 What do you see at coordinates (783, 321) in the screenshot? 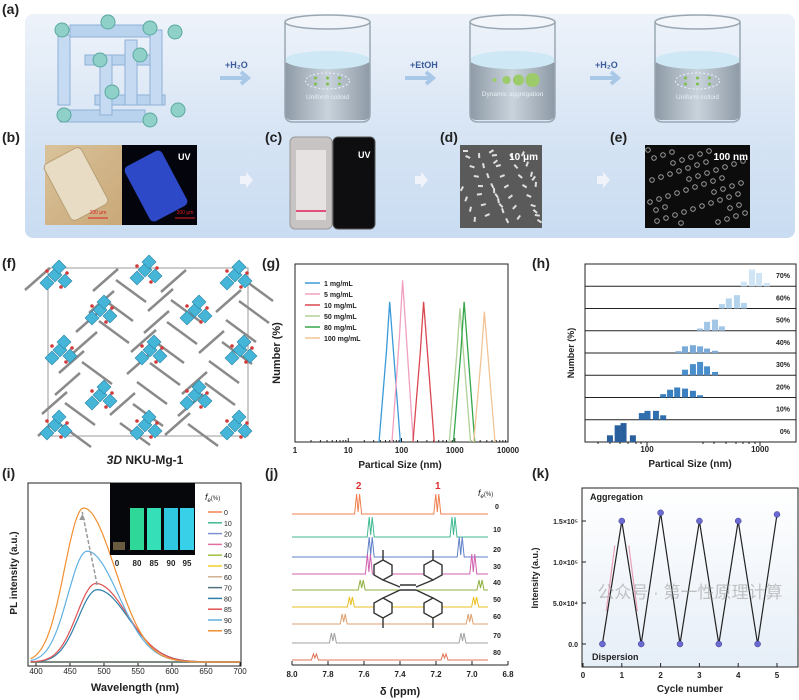
I see `row-label: 50%` at bounding box center [783, 321].